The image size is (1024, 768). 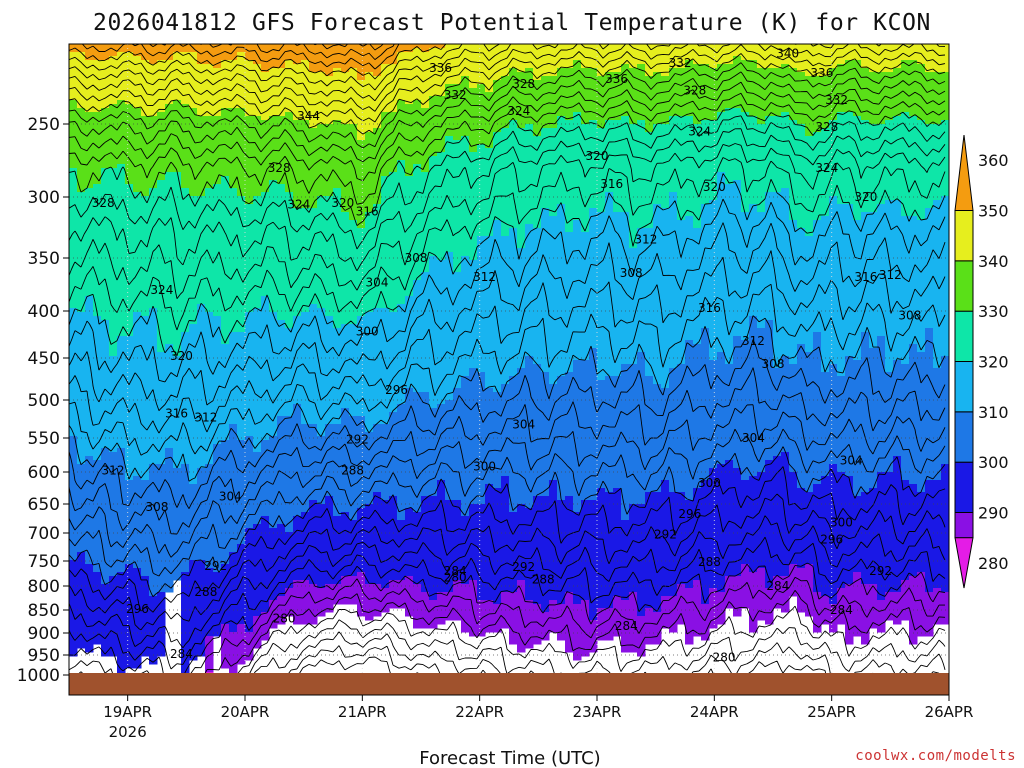 What do you see at coordinates (597, 156) in the screenshot?
I see `contour-label: 320` at bounding box center [597, 156].